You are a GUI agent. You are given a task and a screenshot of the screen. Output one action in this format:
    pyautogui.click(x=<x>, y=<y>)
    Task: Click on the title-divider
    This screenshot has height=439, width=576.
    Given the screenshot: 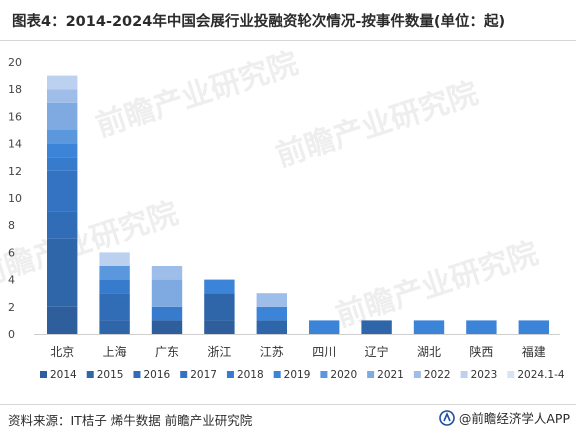 What is the action you would take?
    pyautogui.click(x=288, y=40)
    